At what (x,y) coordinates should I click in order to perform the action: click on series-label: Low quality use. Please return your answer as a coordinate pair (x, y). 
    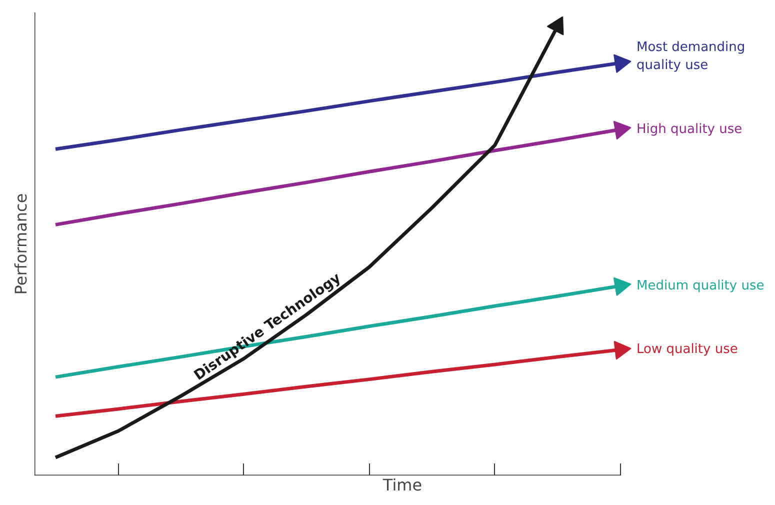
    Looking at the image, I should click on (687, 350).